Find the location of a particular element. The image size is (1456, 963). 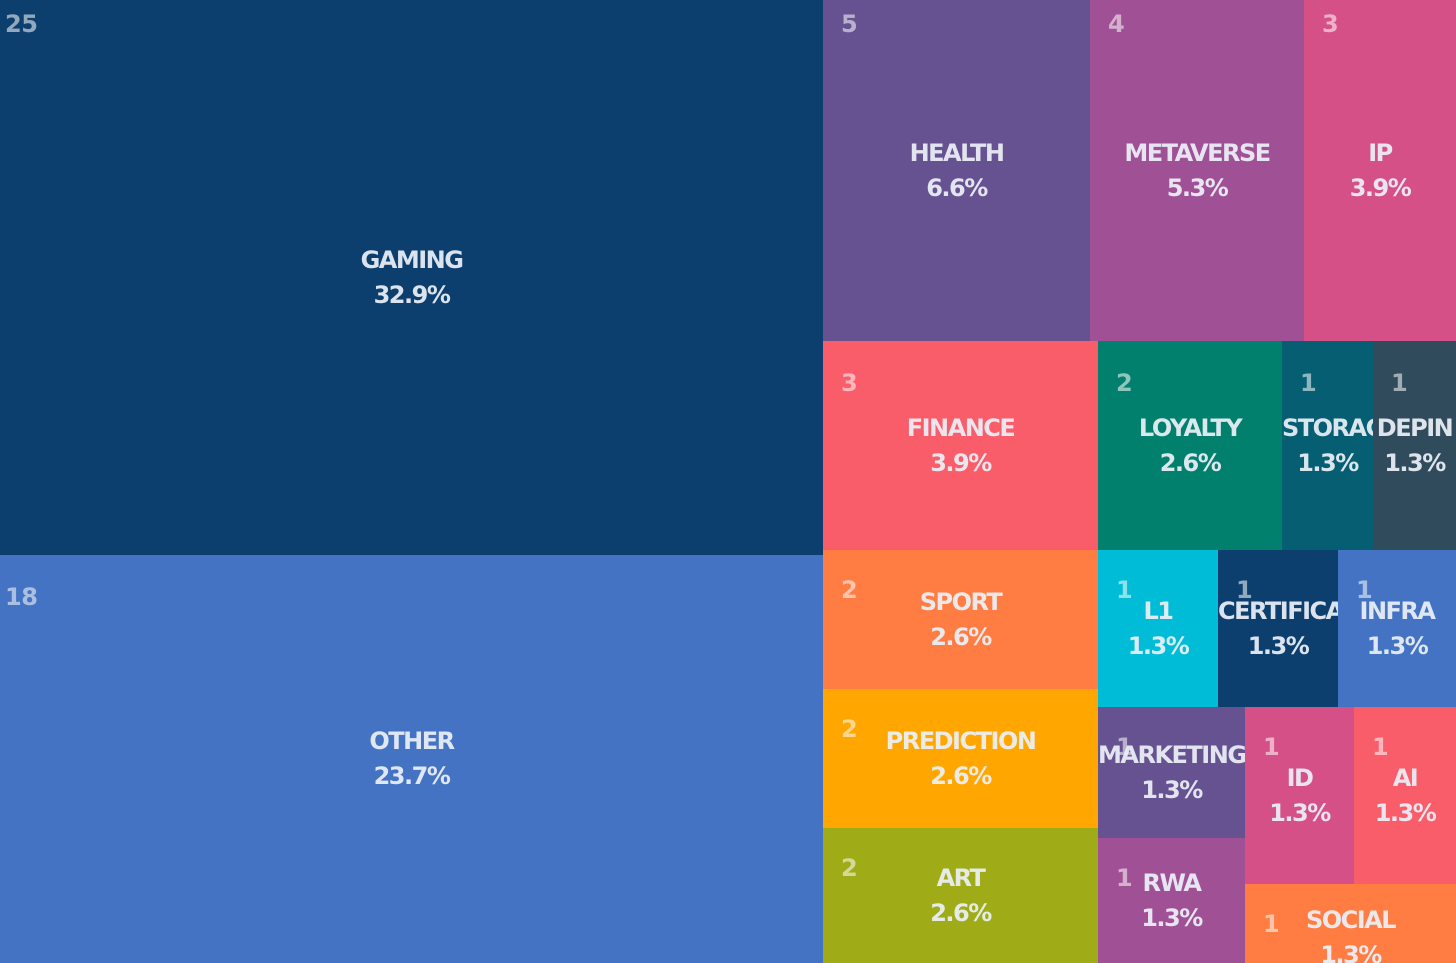

tile-ai: 1 AI 1.3% is located at coordinates (1405, 795).